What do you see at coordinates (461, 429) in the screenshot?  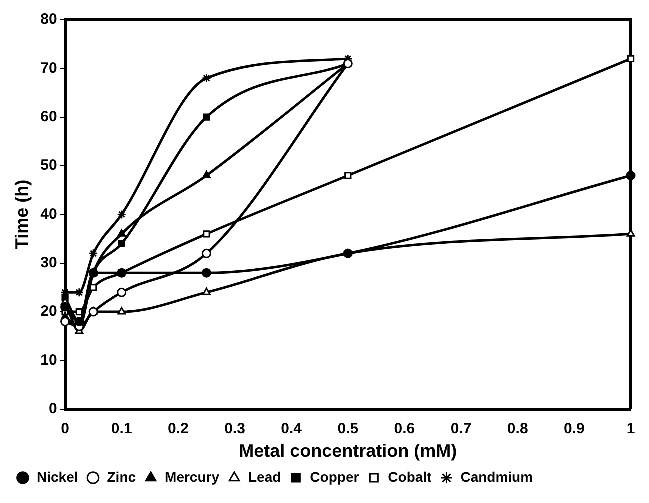 I see `x-tick-label: 0.7` at bounding box center [461, 429].